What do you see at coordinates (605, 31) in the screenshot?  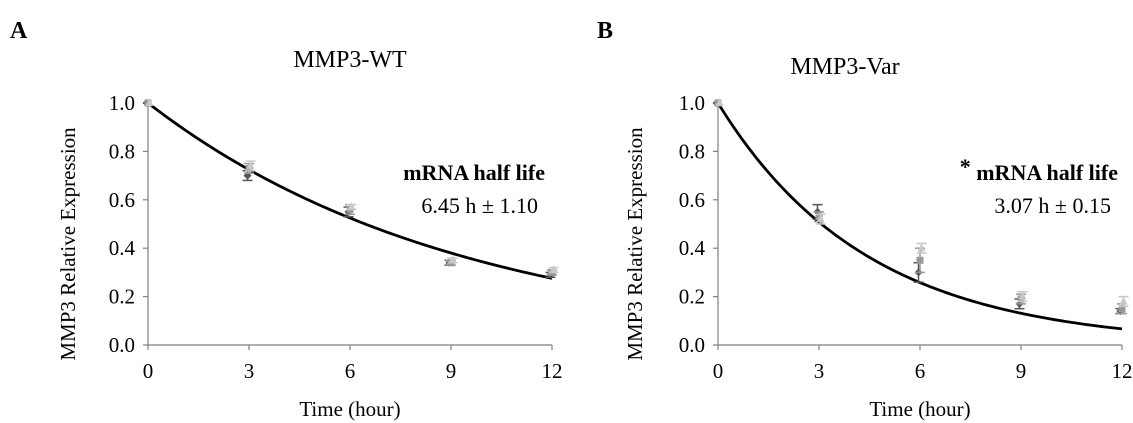 I see `panel-letter: B` at bounding box center [605, 31].